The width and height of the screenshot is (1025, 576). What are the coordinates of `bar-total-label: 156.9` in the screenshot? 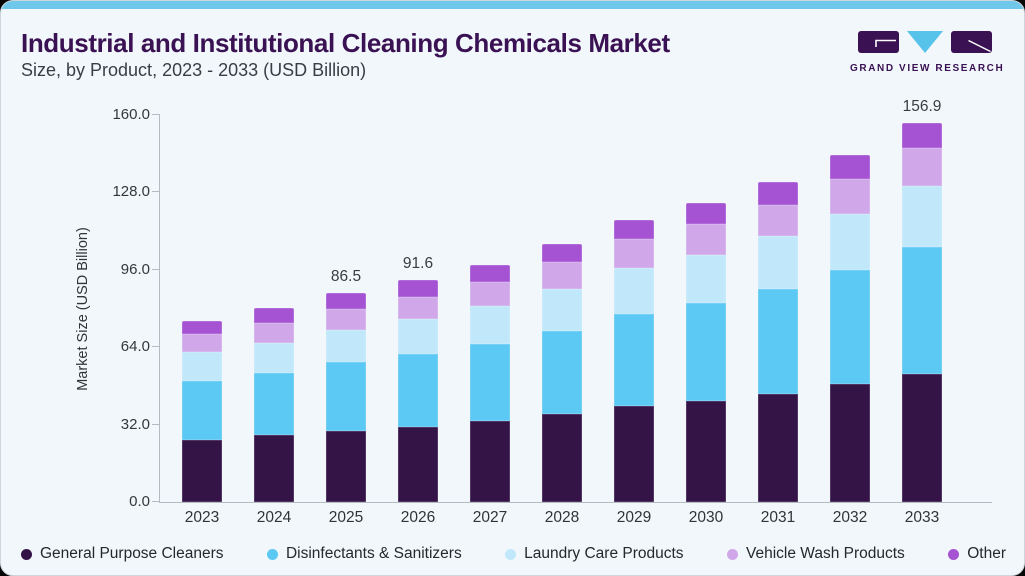 It's located at (922, 106).